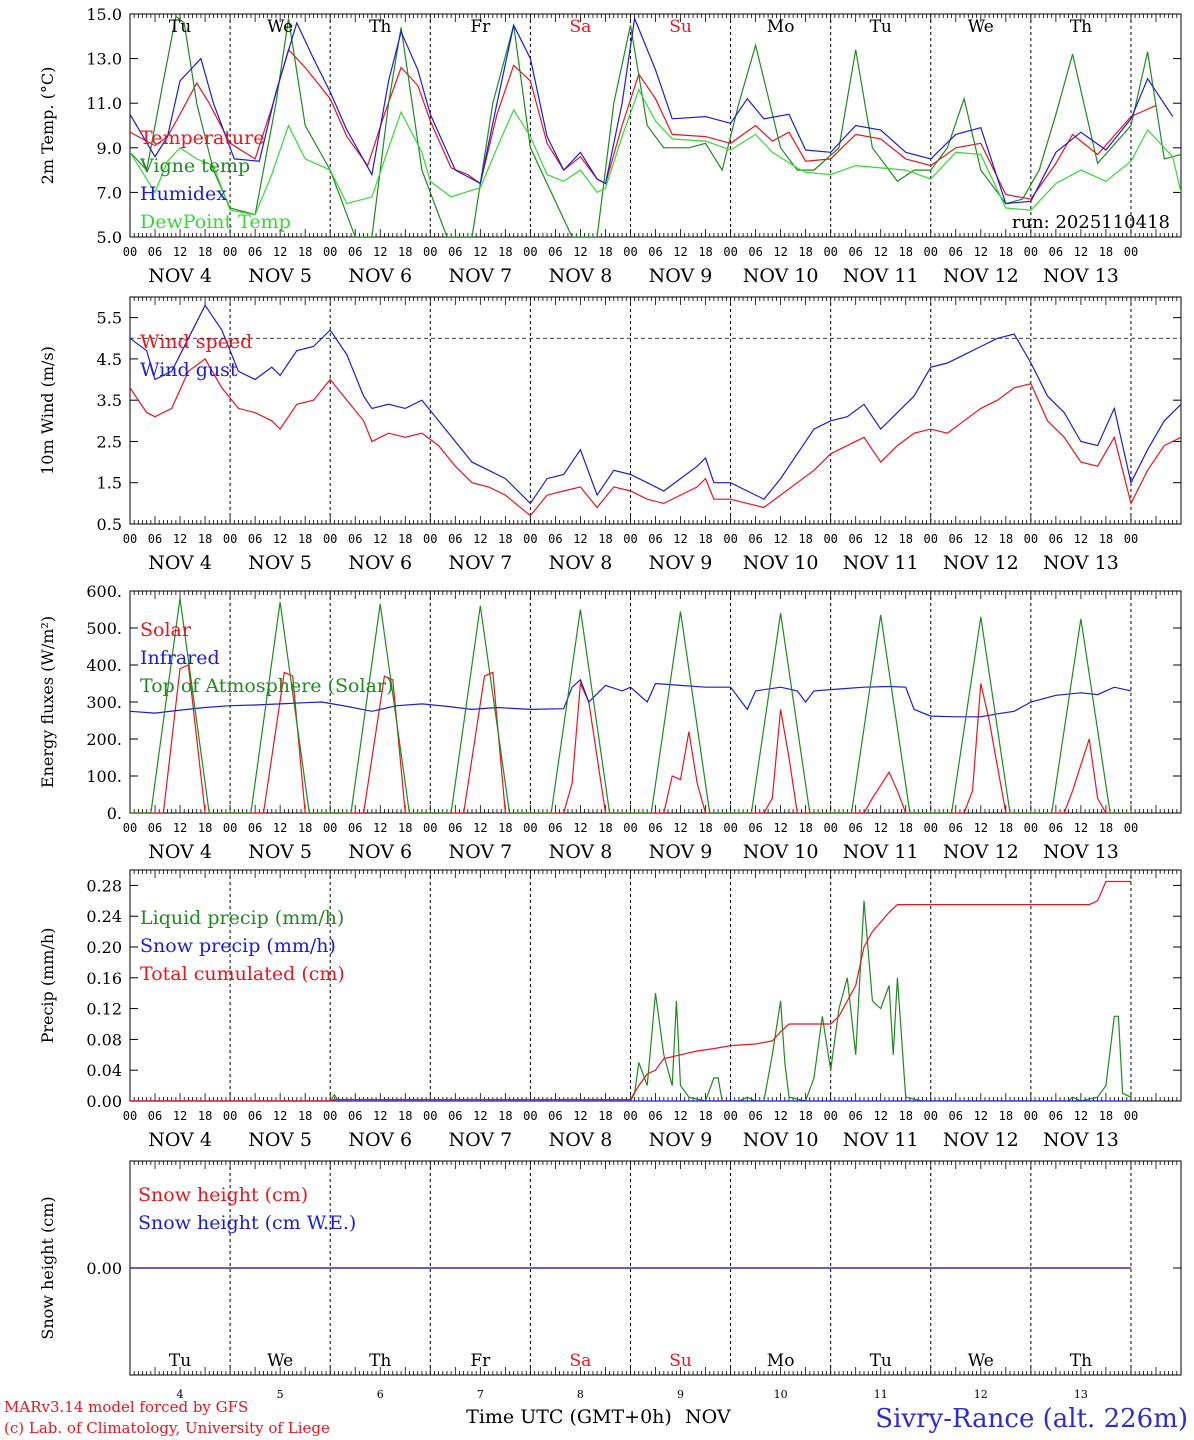 The width and height of the screenshot is (1194, 1440). Describe the element at coordinates (1081, 1394) in the screenshot. I see `day-number: 13` at that location.